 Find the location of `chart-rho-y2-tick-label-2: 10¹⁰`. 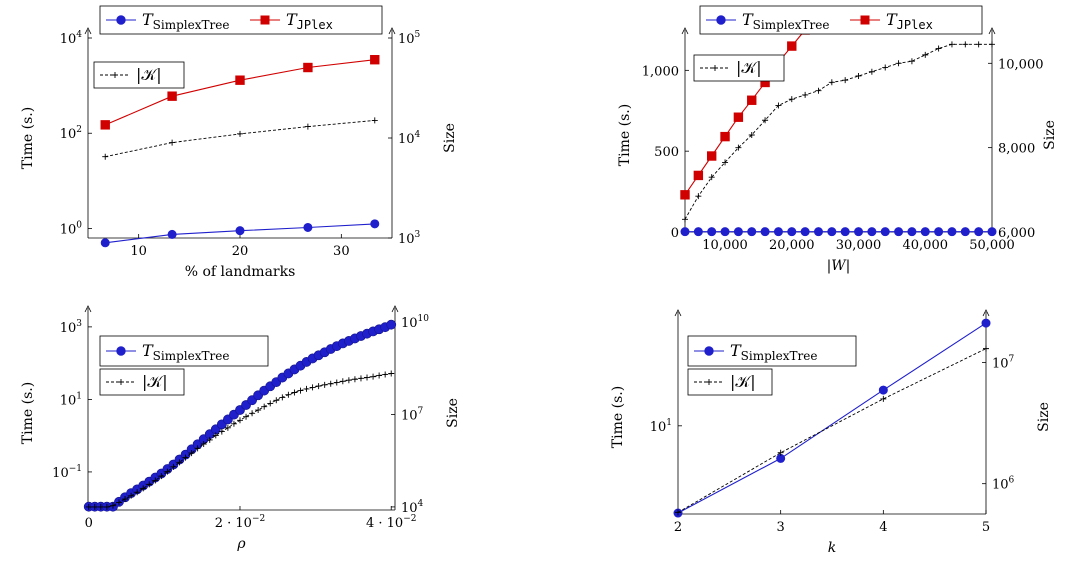

chart-rho-y2-tick-label-2: 10¹⁰ is located at coordinates (415, 322).